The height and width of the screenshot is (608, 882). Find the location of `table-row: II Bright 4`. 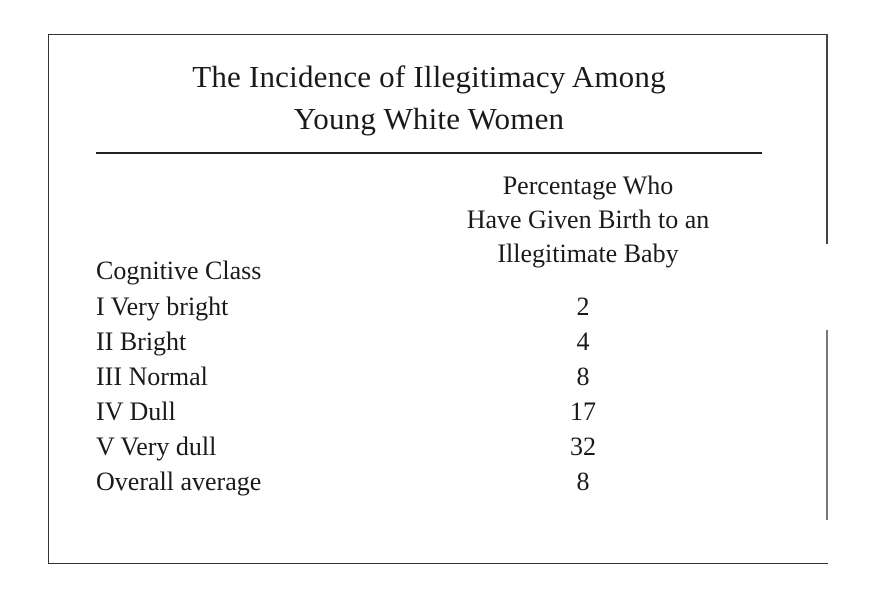

table-row: II Bright 4 is located at coordinates (426, 341).